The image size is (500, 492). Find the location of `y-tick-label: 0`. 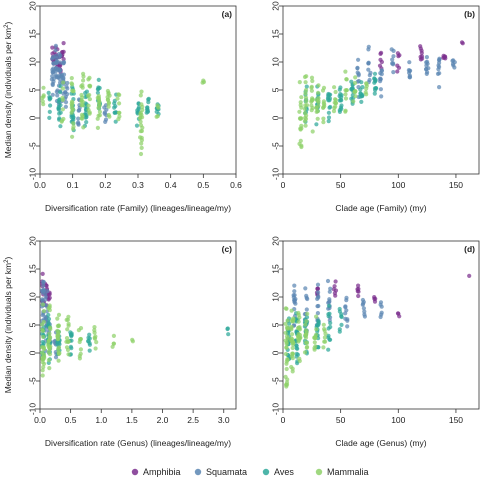

y-tick-label: 0 is located at coordinates (32, 117).